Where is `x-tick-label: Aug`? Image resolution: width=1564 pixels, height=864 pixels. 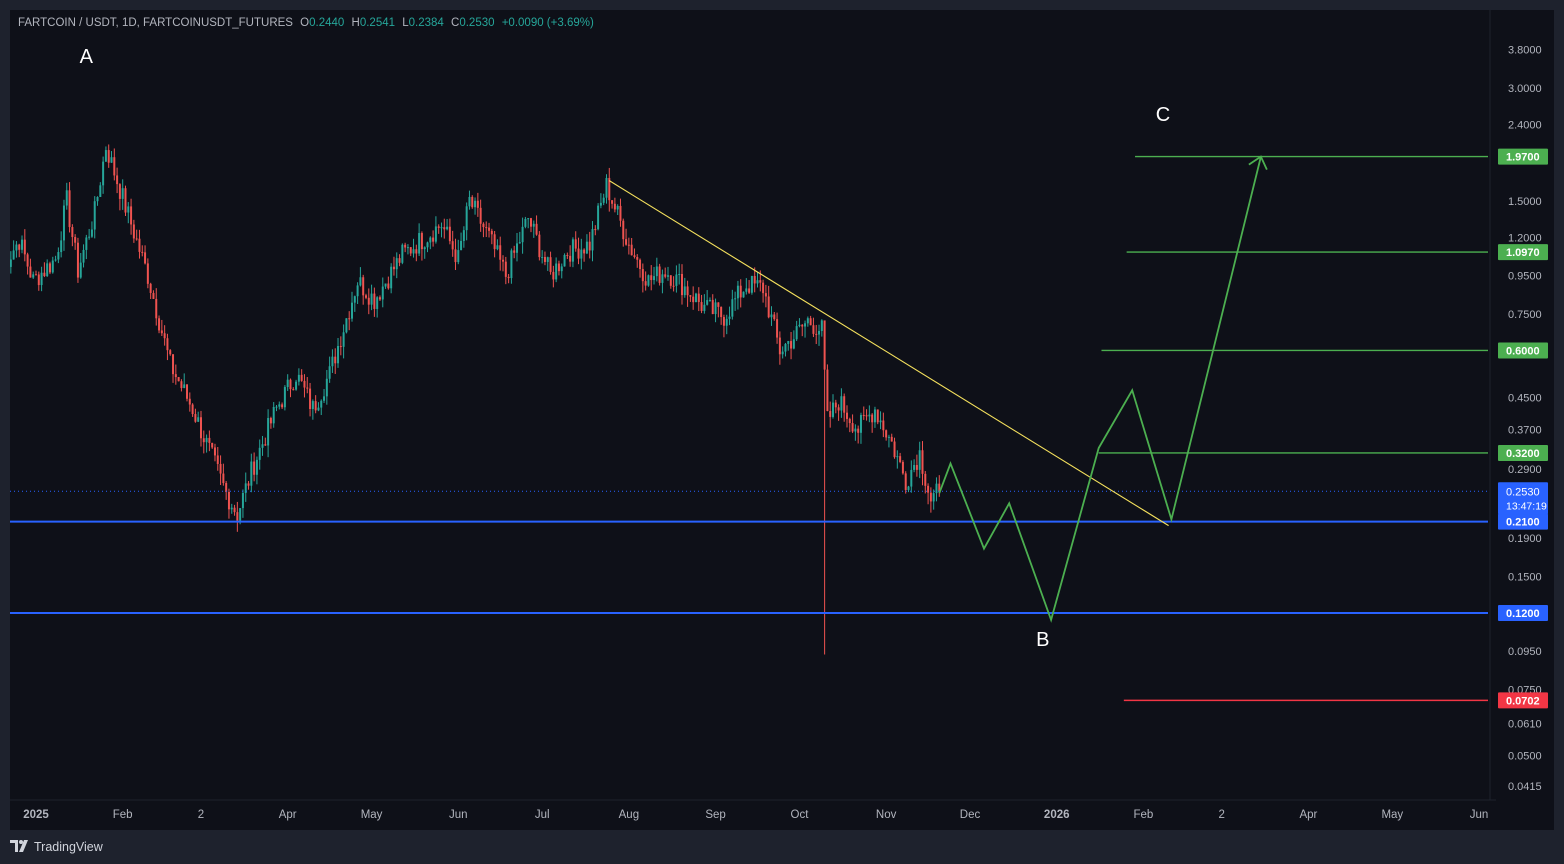 x-tick-label: Aug is located at coordinates (629, 815).